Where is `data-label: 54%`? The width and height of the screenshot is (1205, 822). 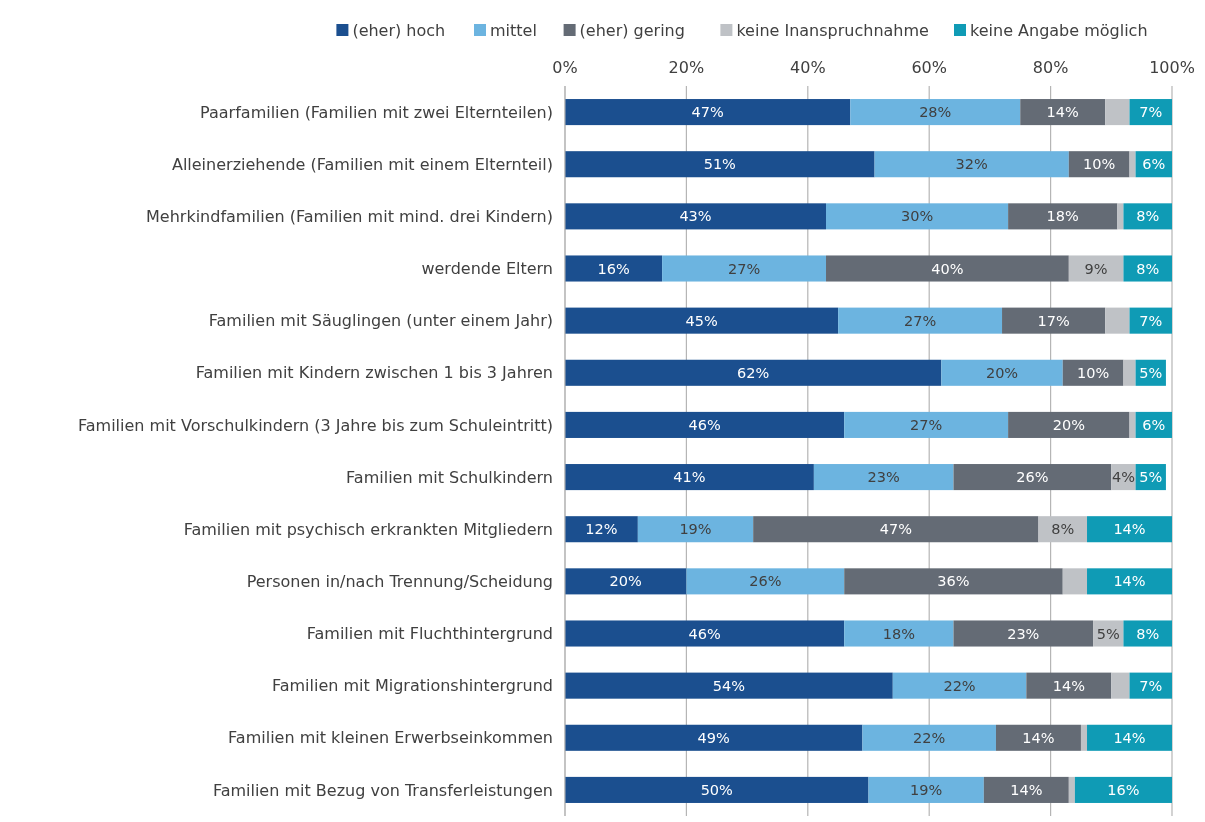 data-label: 54% is located at coordinates (729, 685).